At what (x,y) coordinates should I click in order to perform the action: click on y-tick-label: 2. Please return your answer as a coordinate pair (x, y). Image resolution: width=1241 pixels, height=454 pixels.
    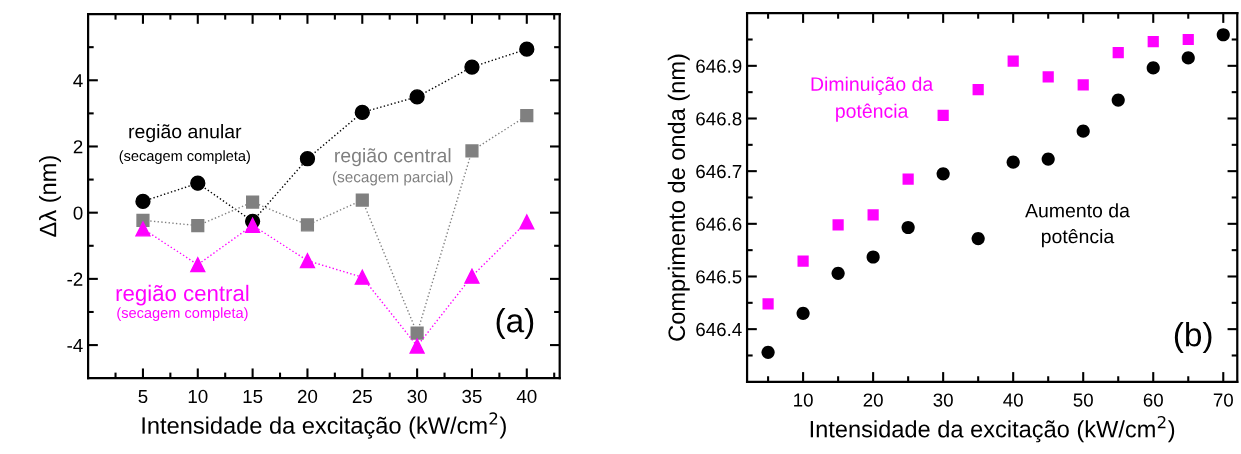
    Looking at the image, I should click on (78, 147).